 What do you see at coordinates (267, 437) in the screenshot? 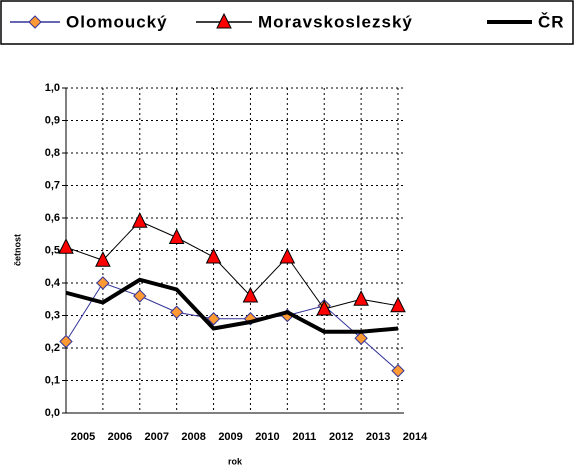
I see `x-tick-label: 2010` at bounding box center [267, 437].